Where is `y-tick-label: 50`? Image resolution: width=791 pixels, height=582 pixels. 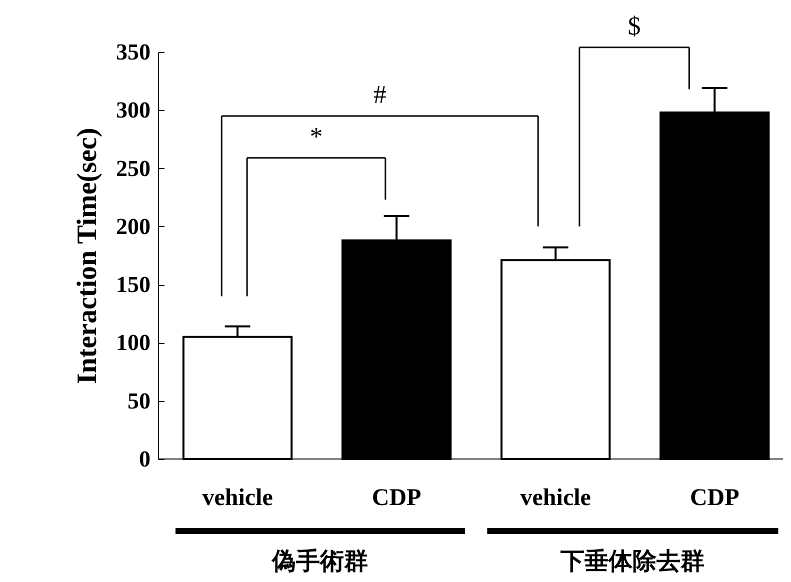
y-tick-label: 50 is located at coordinates (139, 401).